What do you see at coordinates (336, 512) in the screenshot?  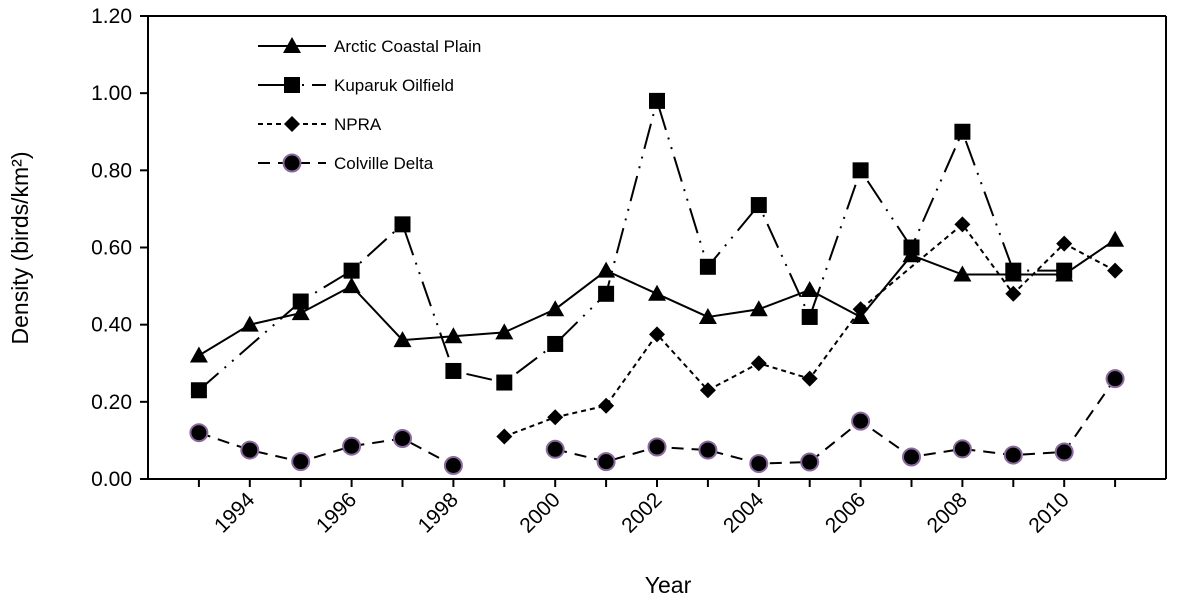 I see `x-tick-label: 1996` at bounding box center [336, 512].